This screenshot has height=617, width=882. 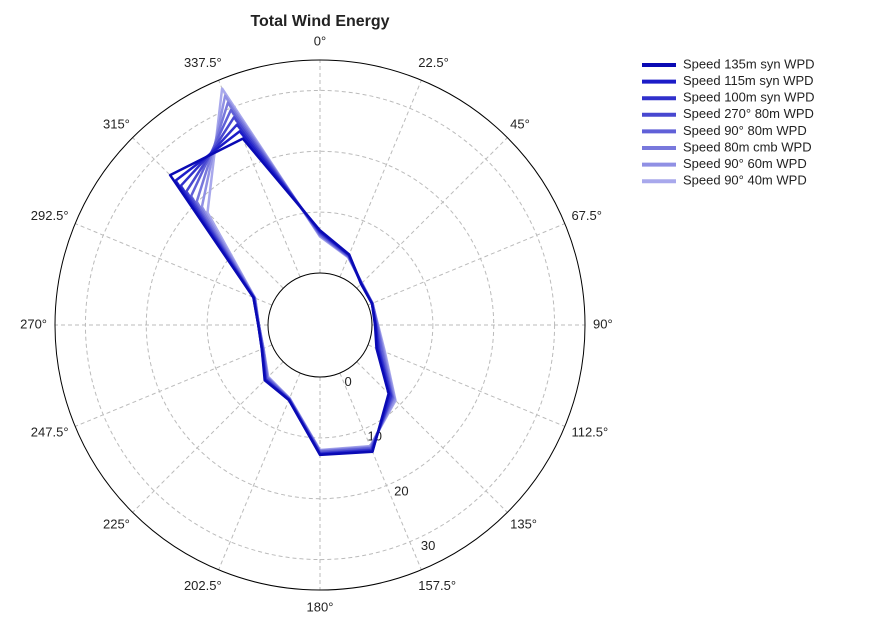 What do you see at coordinates (116, 123) in the screenshot?
I see `angle-label: 315°` at bounding box center [116, 123].